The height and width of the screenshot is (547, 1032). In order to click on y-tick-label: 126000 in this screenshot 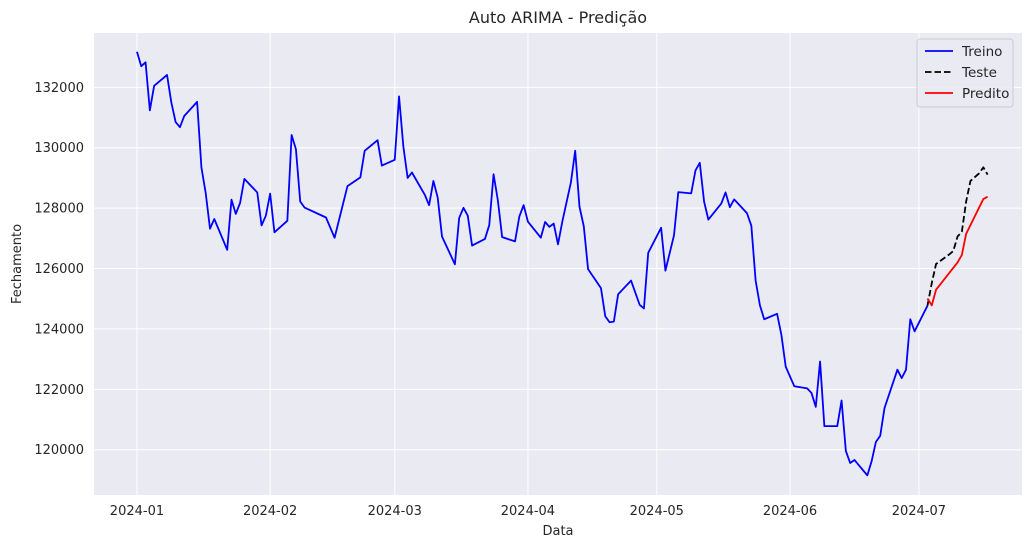, I will do `click(59, 269)`.